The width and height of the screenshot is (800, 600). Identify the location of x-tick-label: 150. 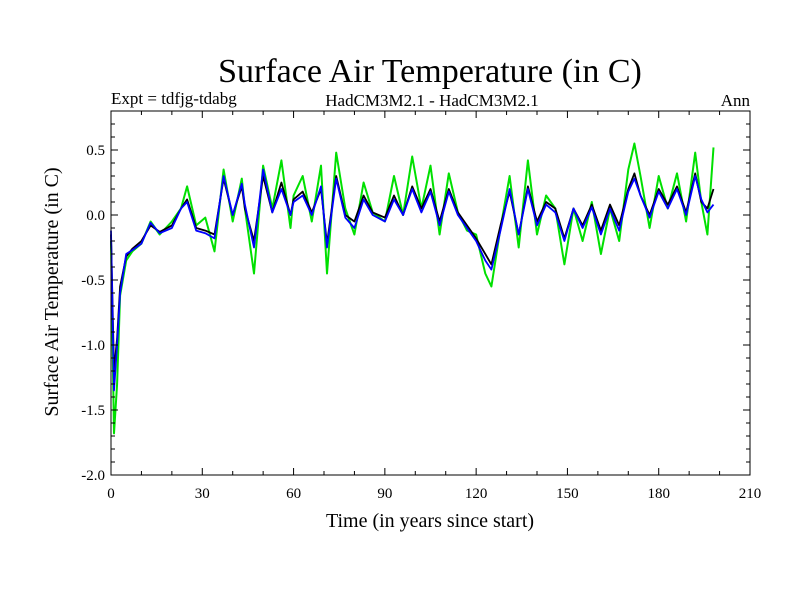
(567, 494).